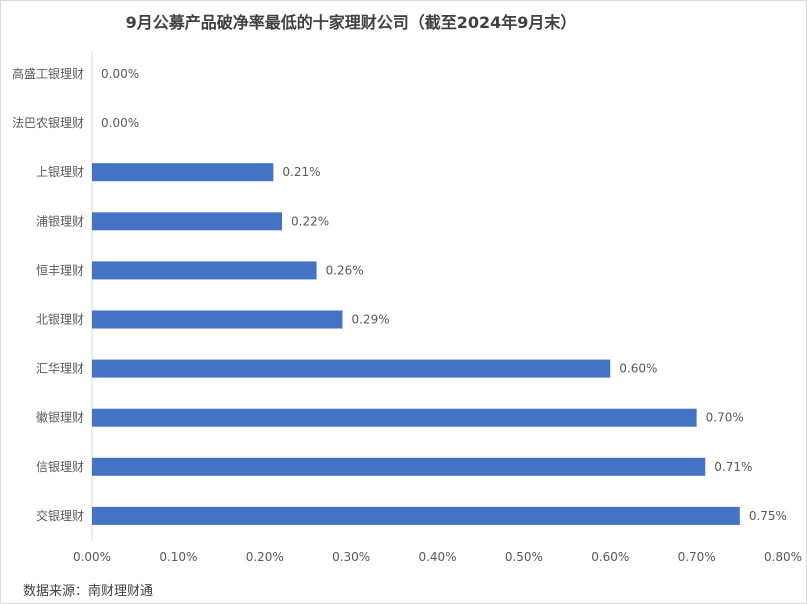  What do you see at coordinates (351, 557) in the screenshot?
I see `x-tick-label: 0.30%` at bounding box center [351, 557].